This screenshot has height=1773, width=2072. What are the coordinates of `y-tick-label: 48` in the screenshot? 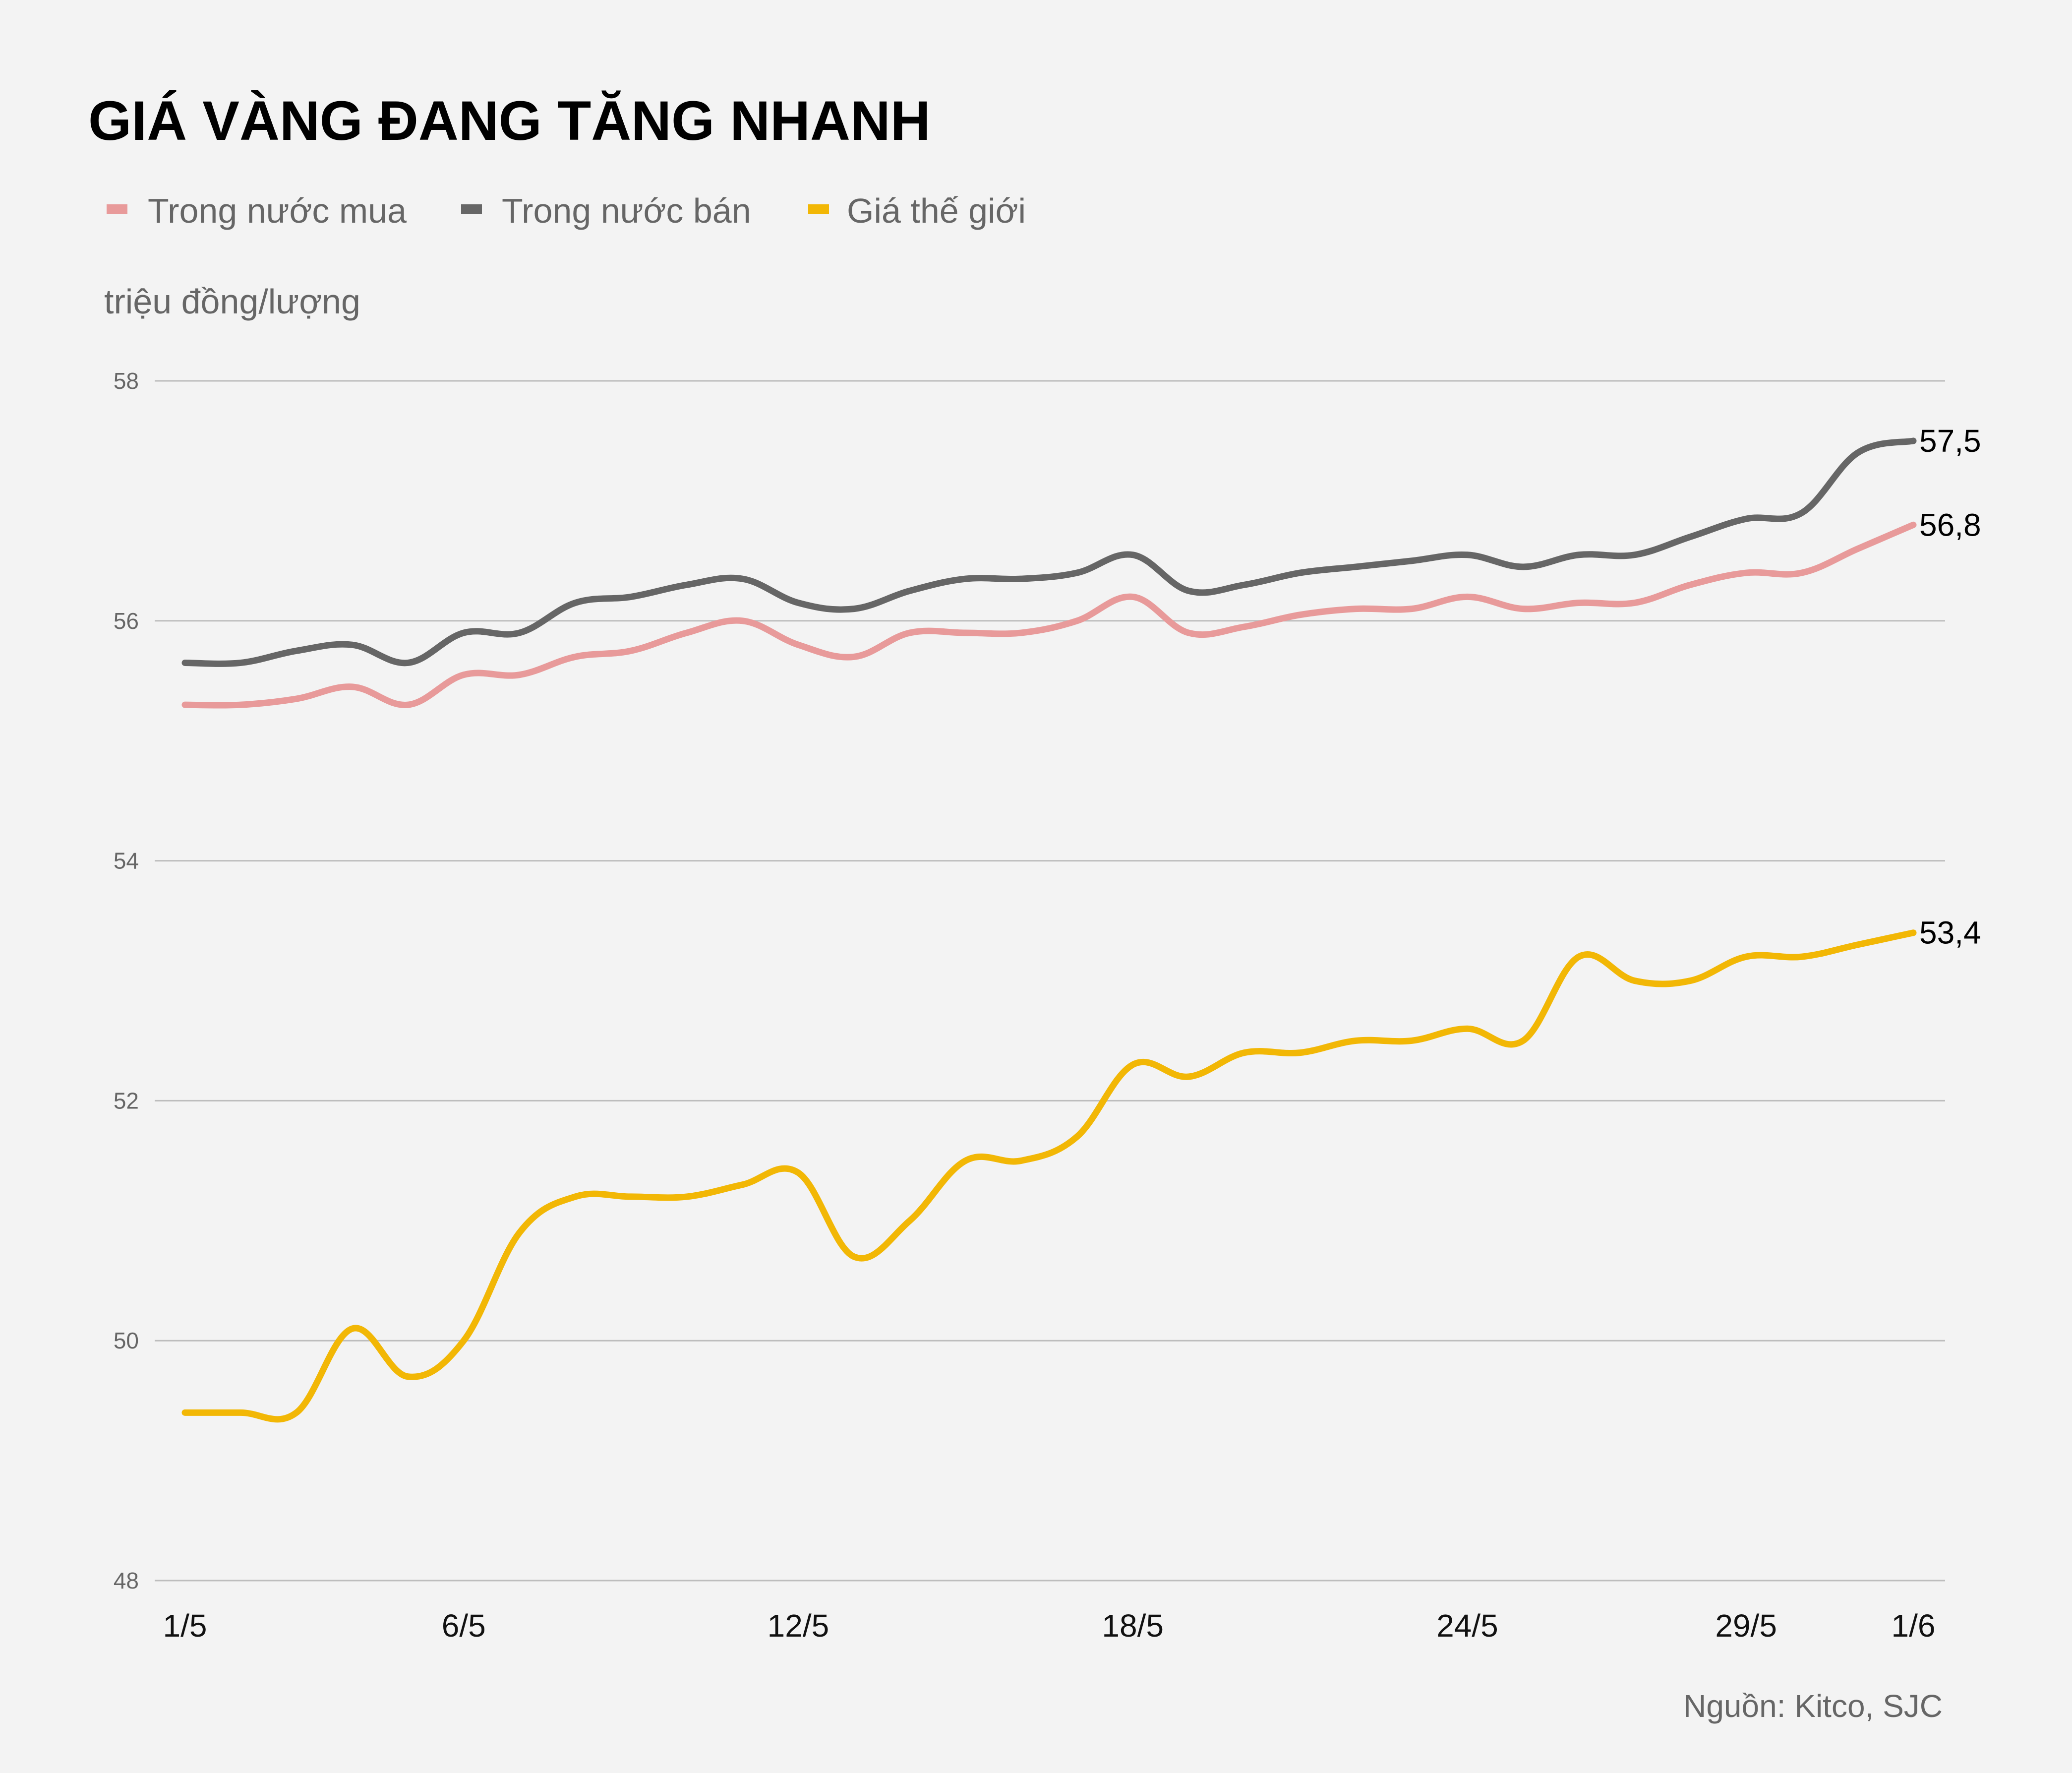 It's located at (127, 1580).